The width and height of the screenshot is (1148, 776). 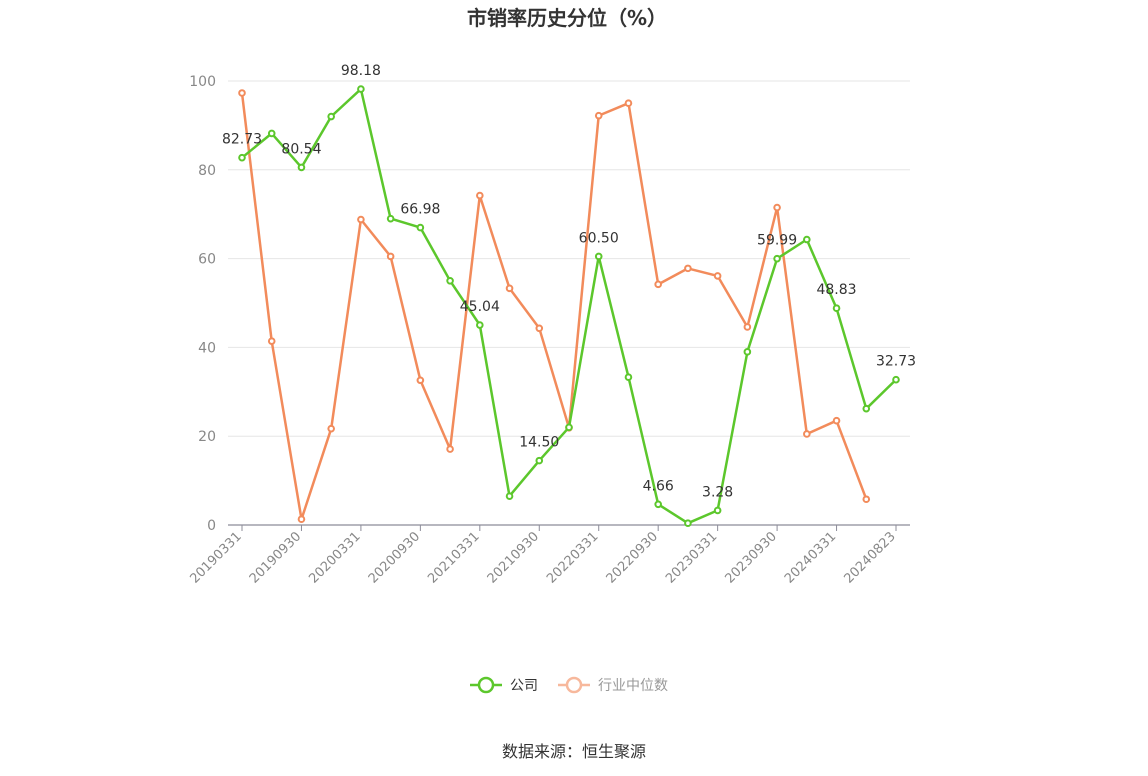 What do you see at coordinates (599, 238) in the screenshot?
I see `data-label: 60.50` at bounding box center [599, 238].